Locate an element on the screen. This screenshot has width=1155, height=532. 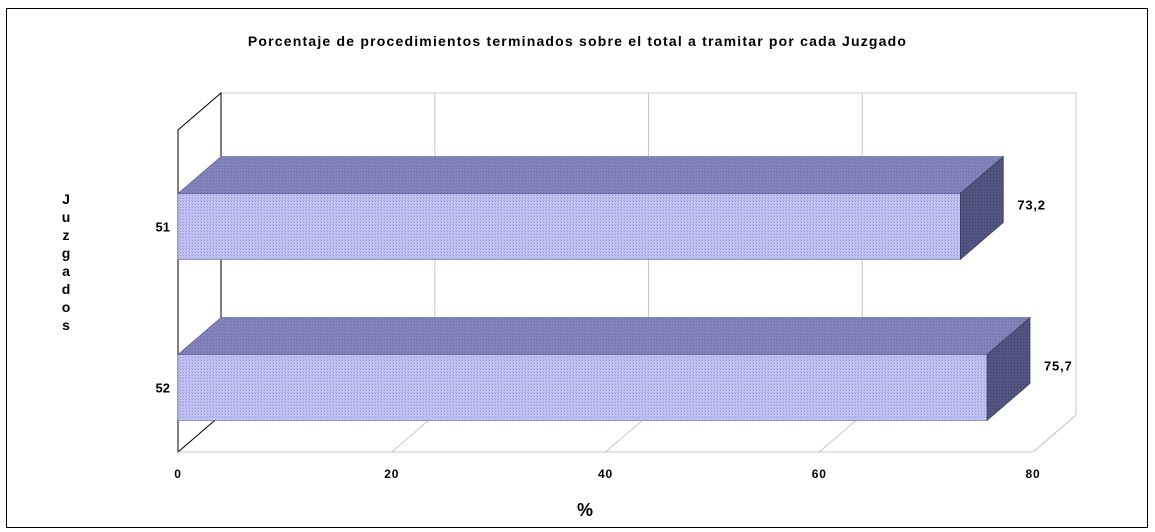
x-tick-label: 60 is located at coordinates (819, 474).